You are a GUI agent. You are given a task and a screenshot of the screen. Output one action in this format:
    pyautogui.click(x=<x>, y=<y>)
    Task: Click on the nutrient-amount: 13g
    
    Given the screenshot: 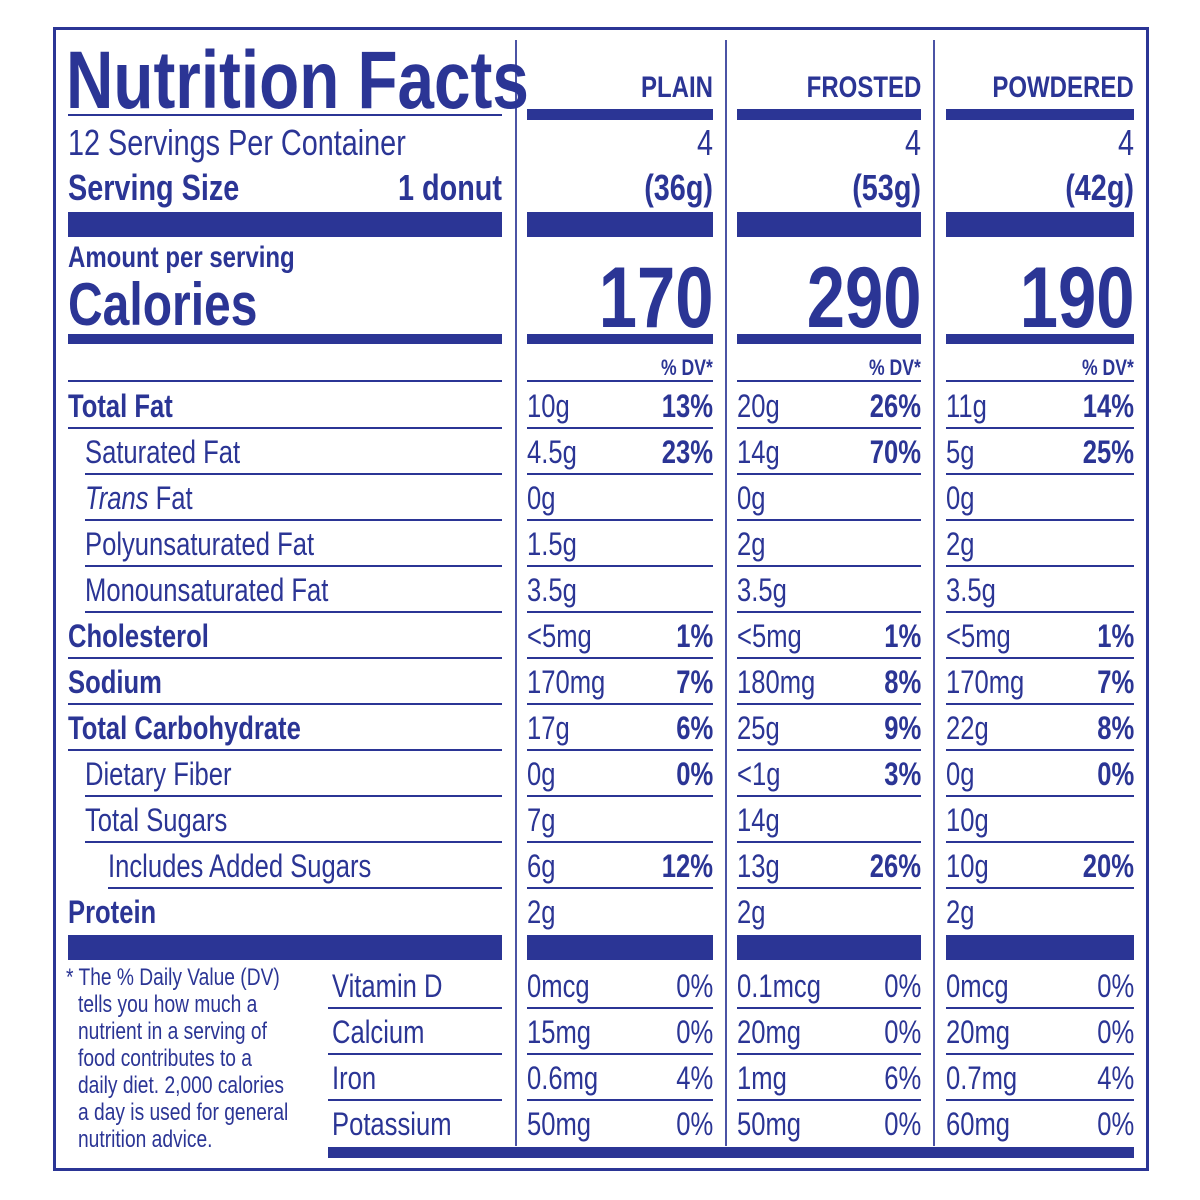 What is the action you would take?
    pyautogui.click(x=763, y=866)
    